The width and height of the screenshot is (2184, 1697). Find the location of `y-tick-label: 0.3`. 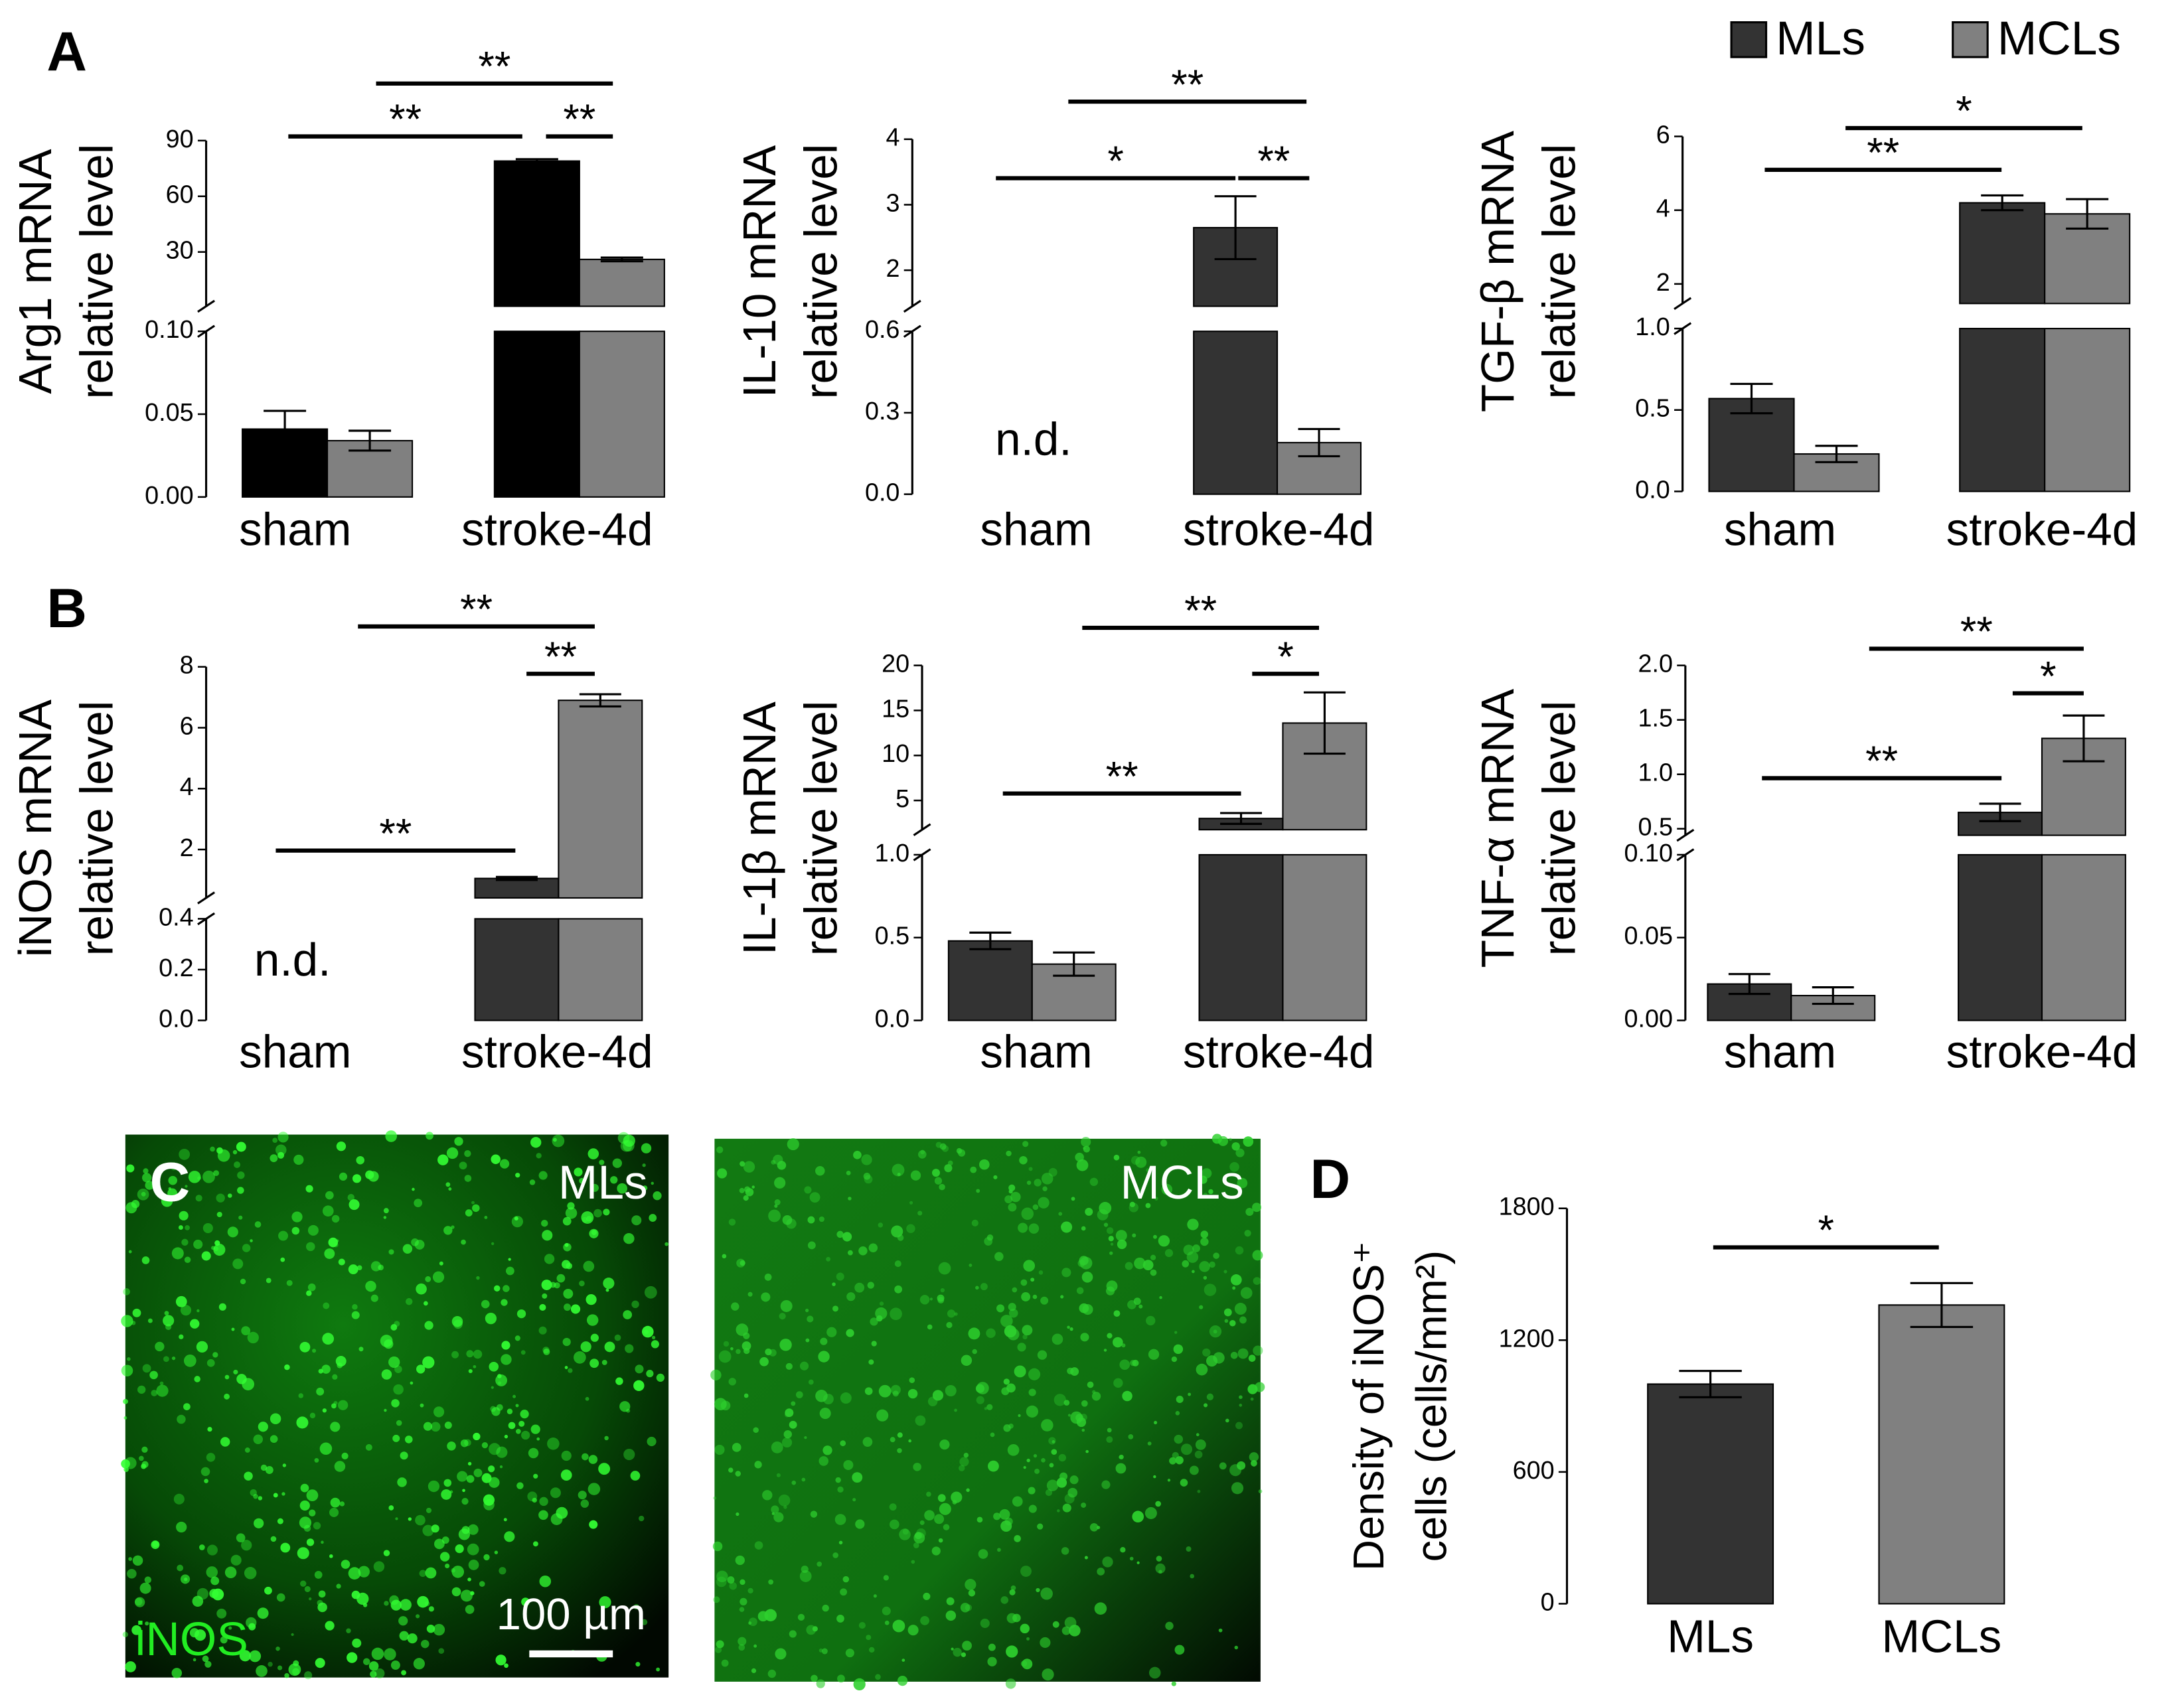

y-tick-label: 0.3 is located at coordinates (882, 411).